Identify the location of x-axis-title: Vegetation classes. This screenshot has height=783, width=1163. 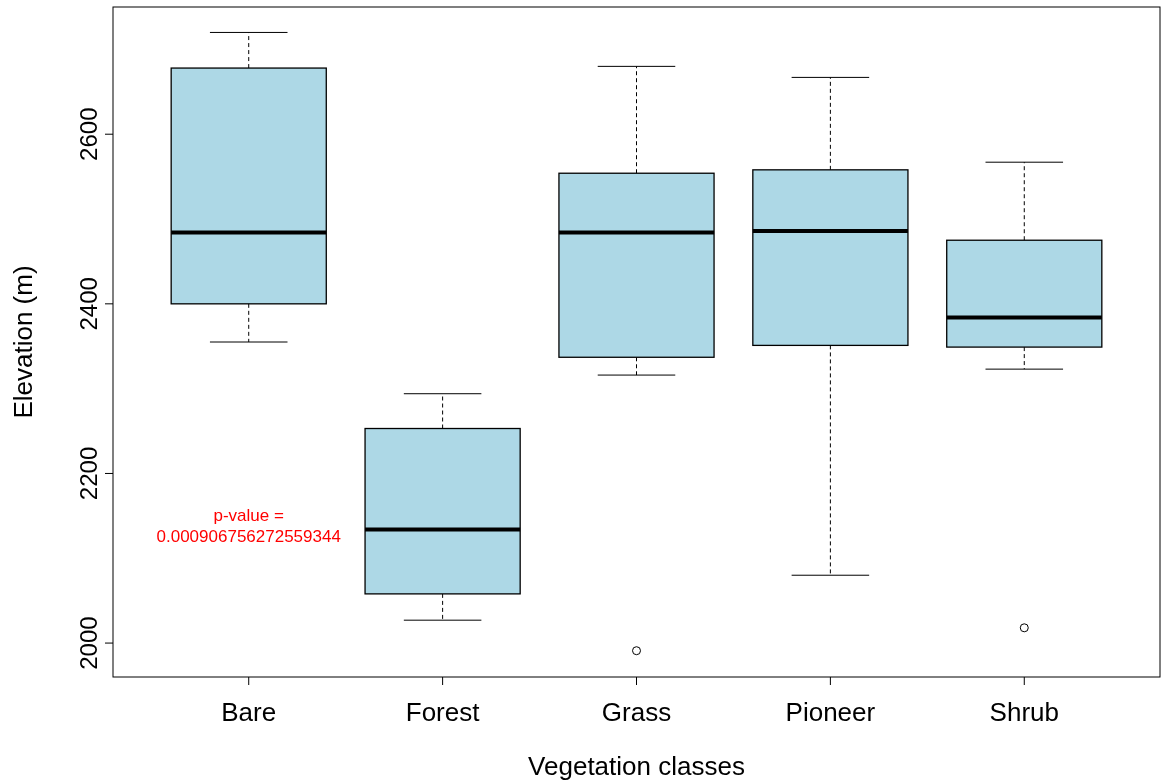
(636, 766).